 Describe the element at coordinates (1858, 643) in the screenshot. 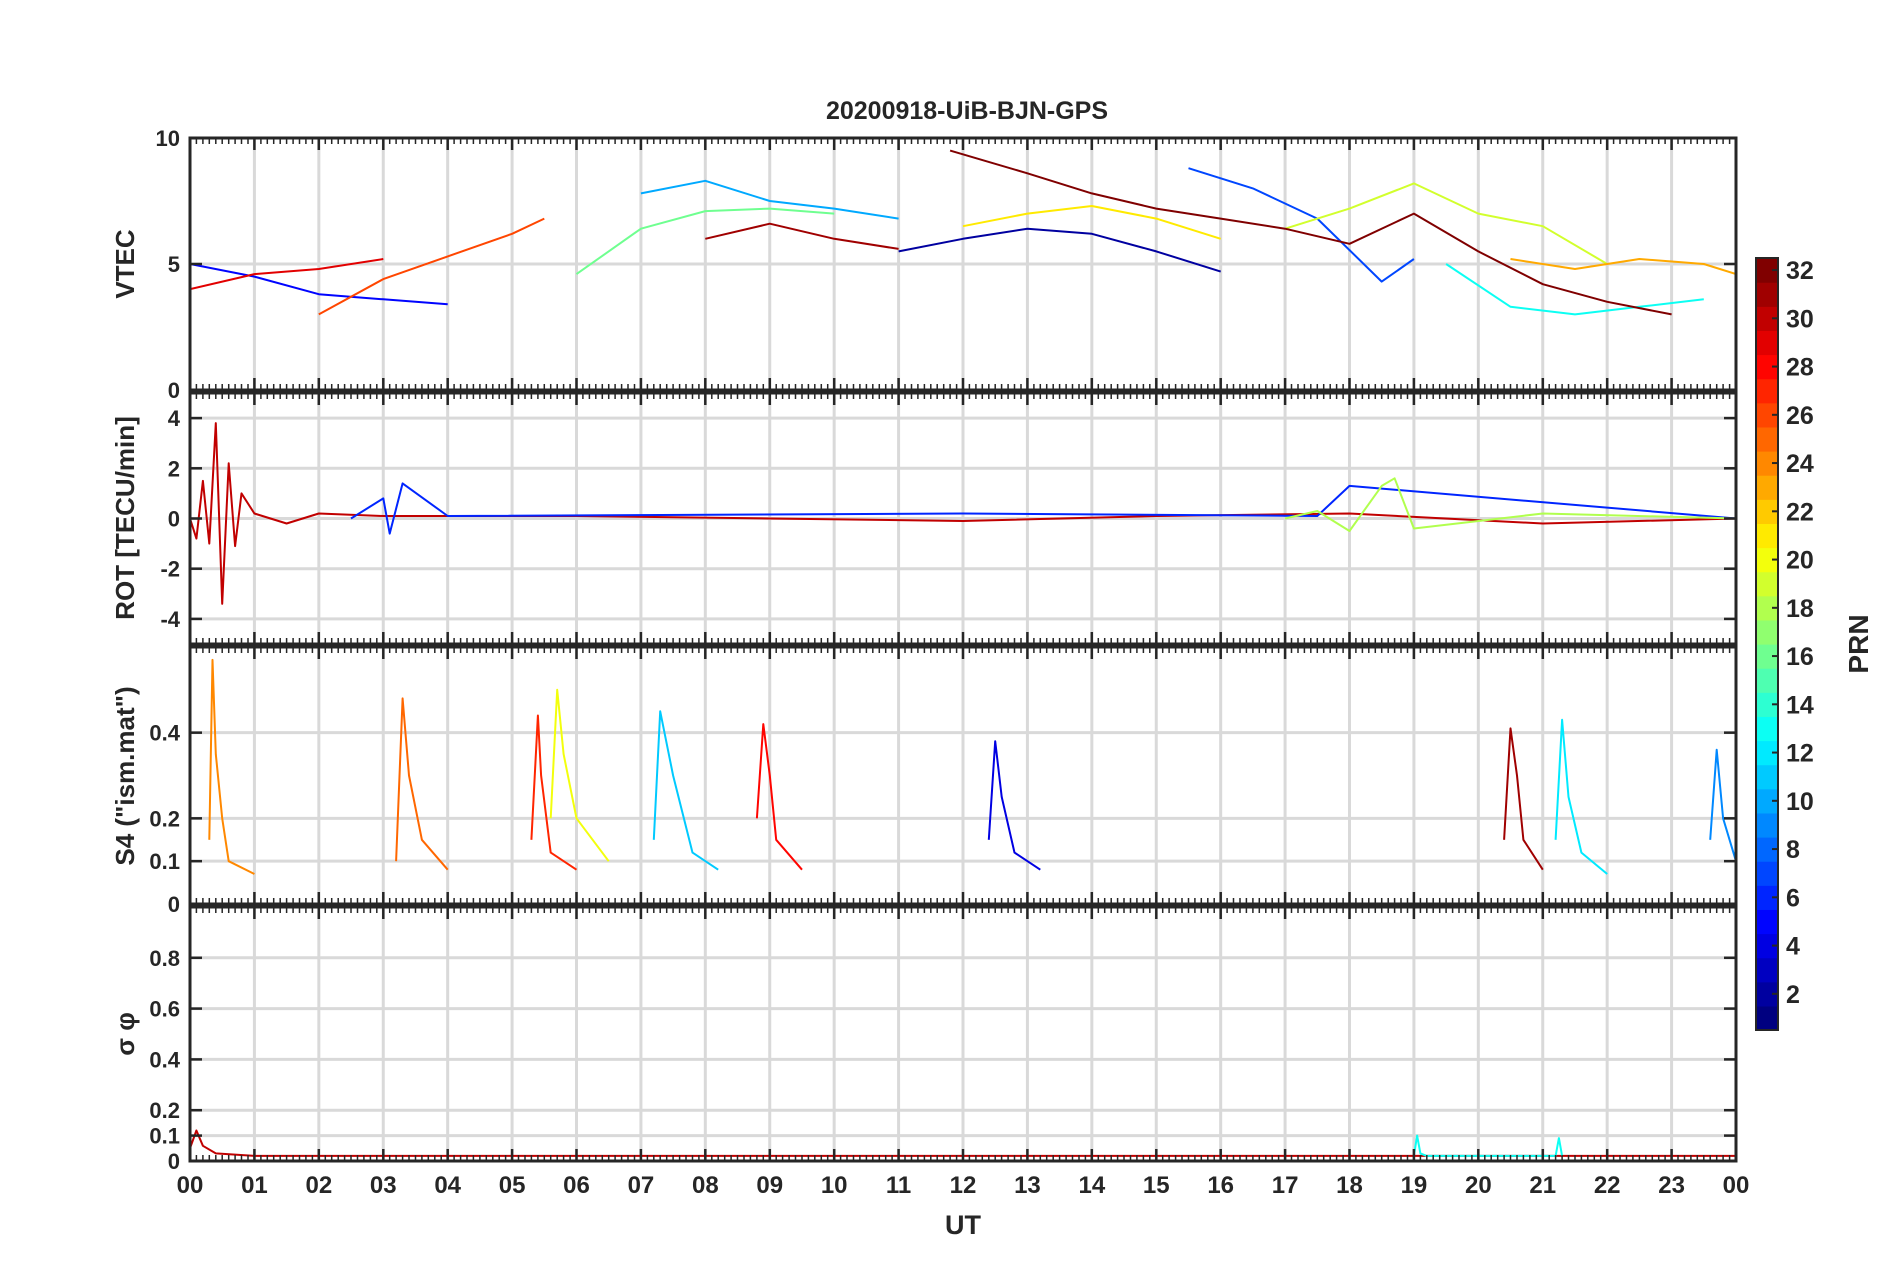

I see `colorbar-label: PRN` at that location.